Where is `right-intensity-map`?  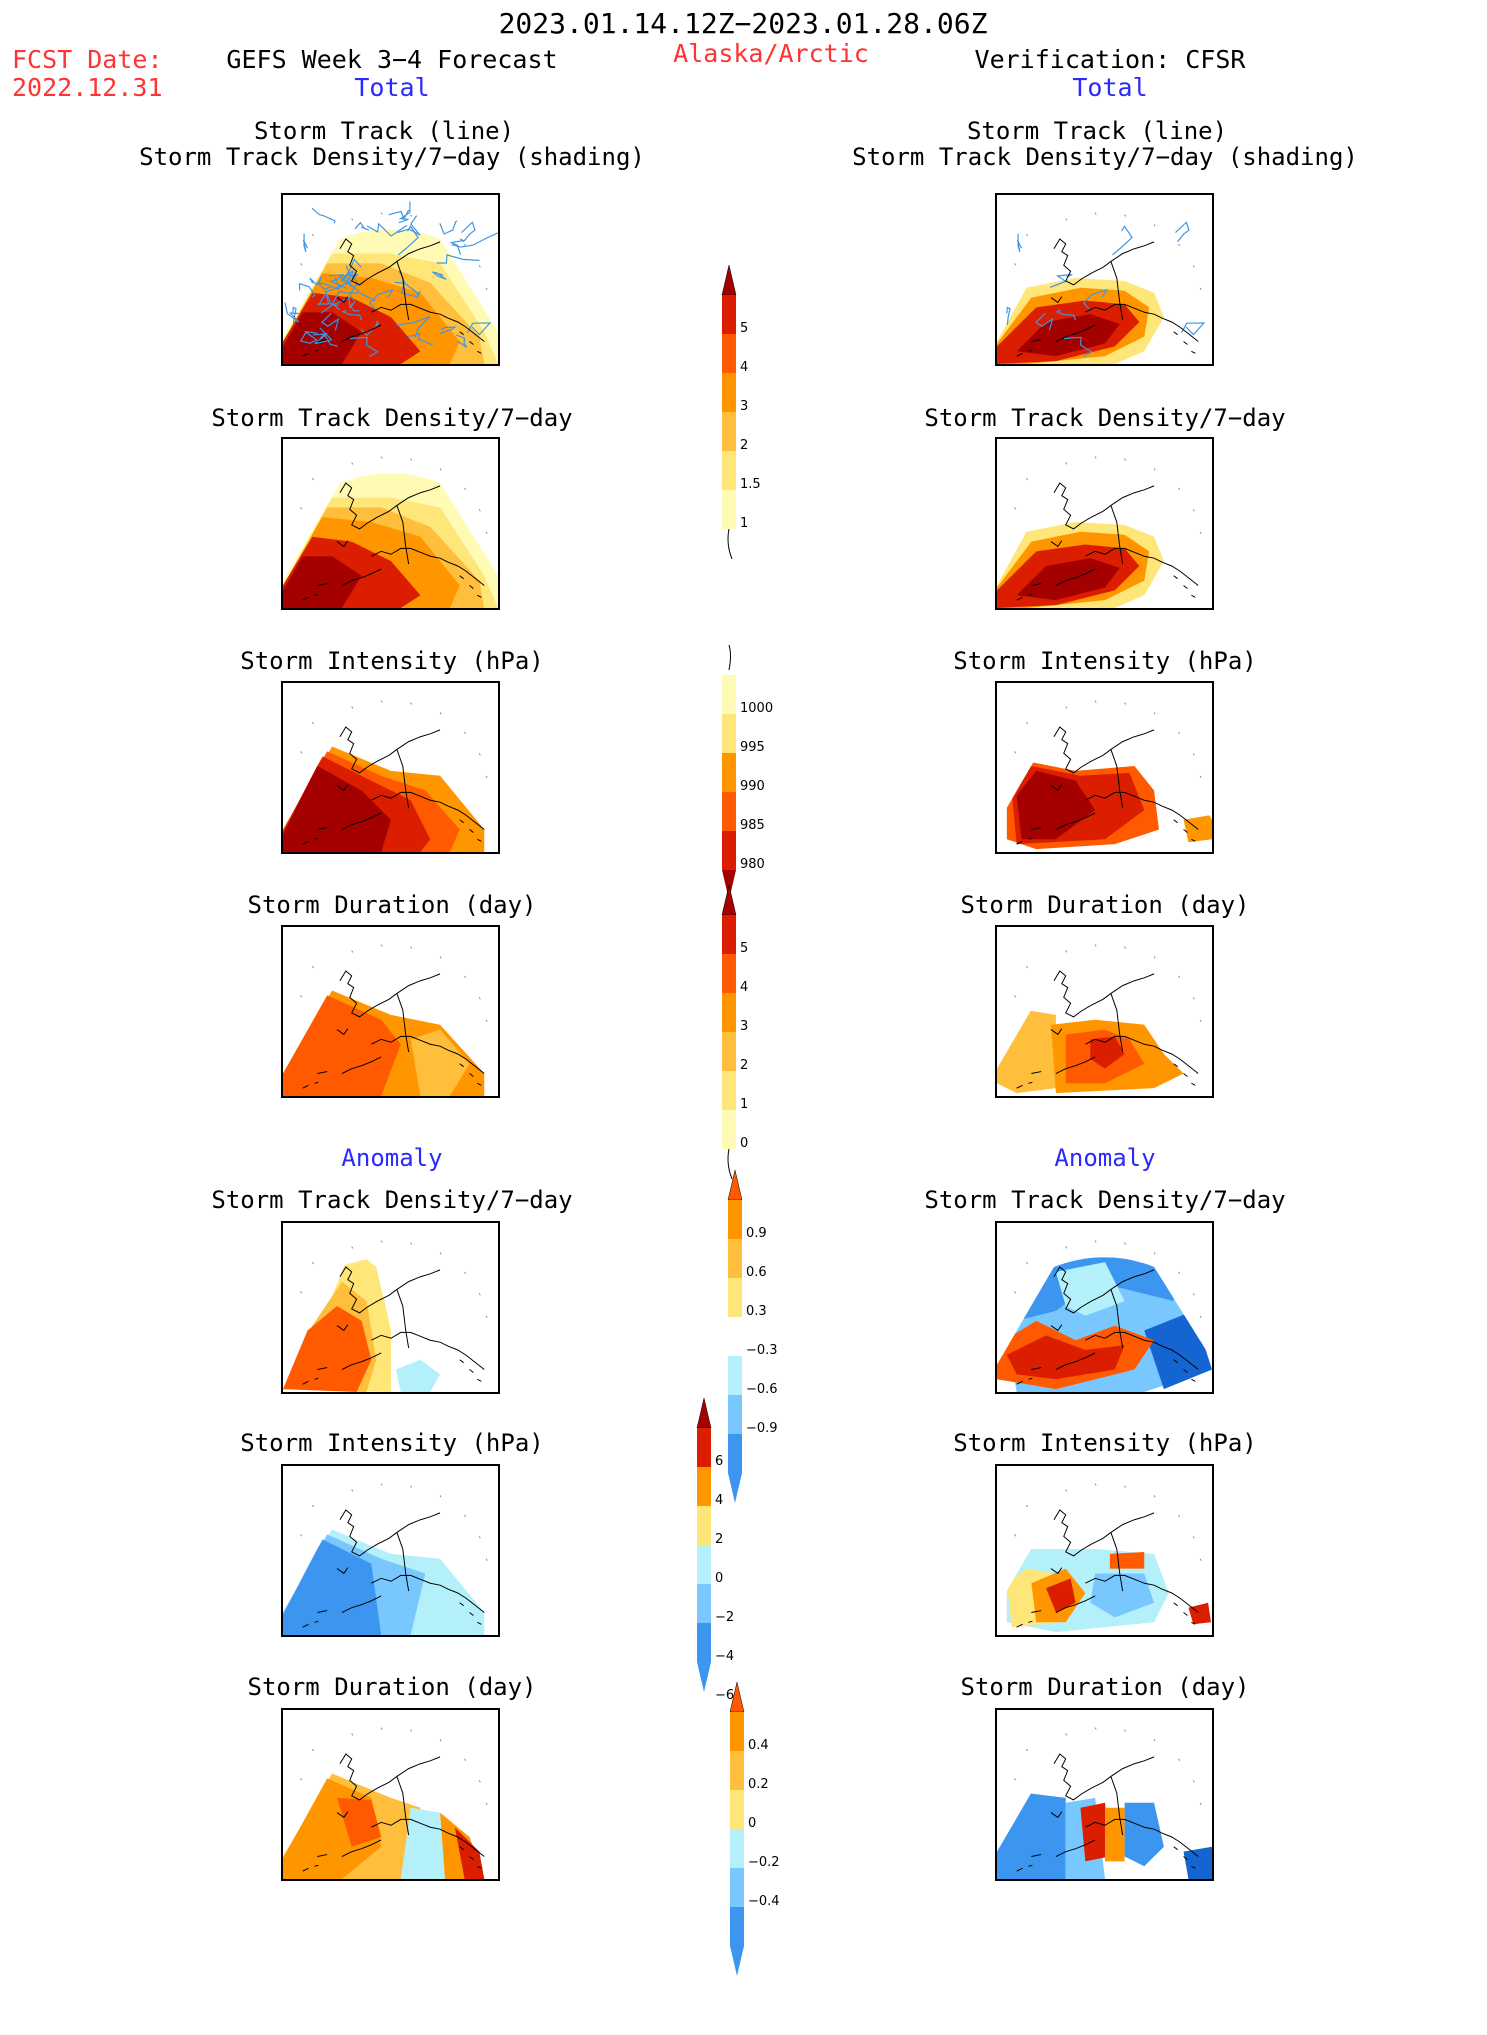 right-intensity-map is located at coordinates (1104, 767).